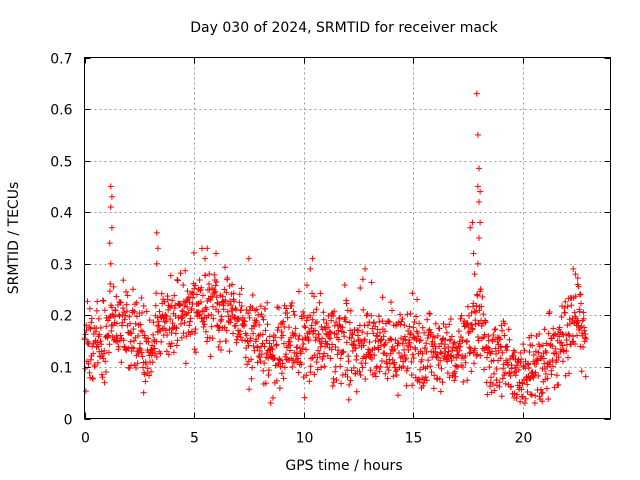 The width and height of the screenshot is (640, 480). Describe the element at coordinates (68, 421) in the screenshot. I see `y-tick-label: 0` at that location.